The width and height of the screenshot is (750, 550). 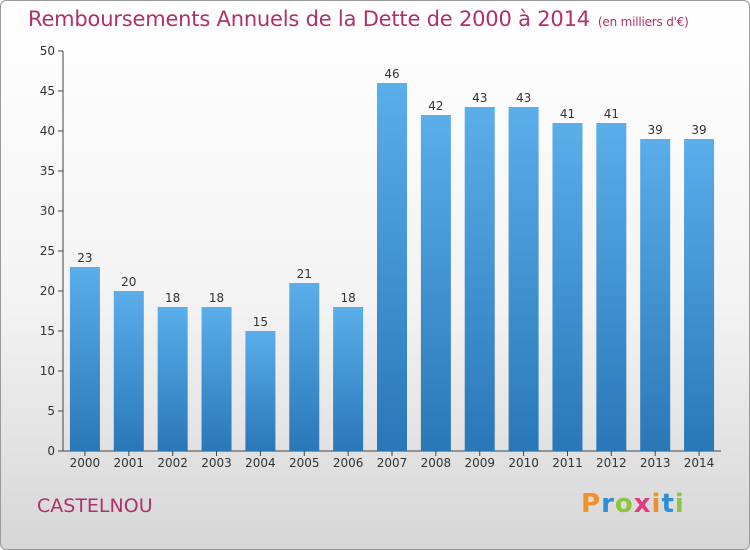 What do you see at coordinates (84, 258) in the screenshot?
I see `data-label-2000: 23` at bounding box center [84, 258].